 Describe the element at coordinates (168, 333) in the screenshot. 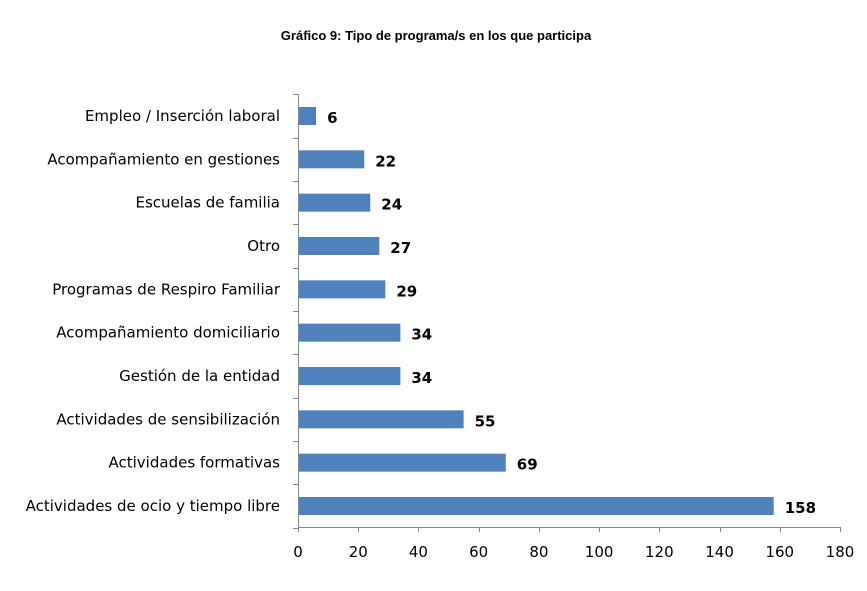

I see `category-label: Acompañamiento domiciliario` at that location.